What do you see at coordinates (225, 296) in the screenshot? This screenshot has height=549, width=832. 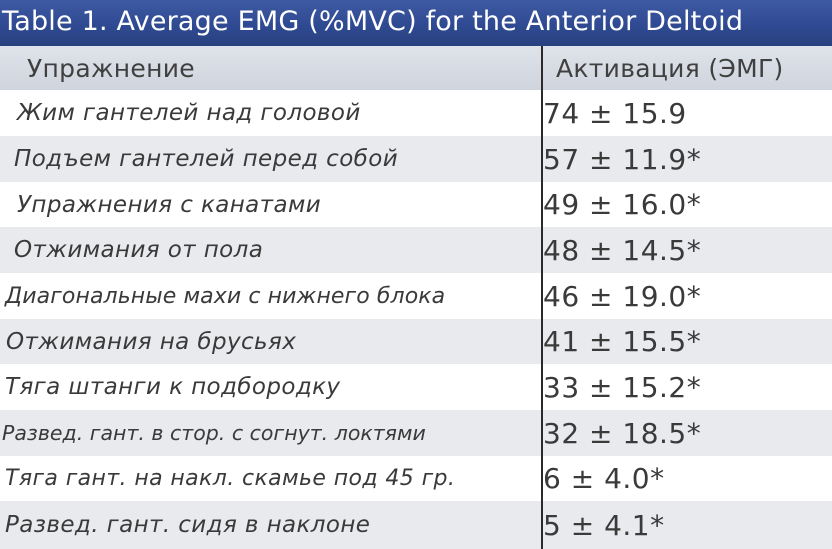 I see `exercise-cell: Диагональные махи с нижнего блока` at bounding box center [225, 296].